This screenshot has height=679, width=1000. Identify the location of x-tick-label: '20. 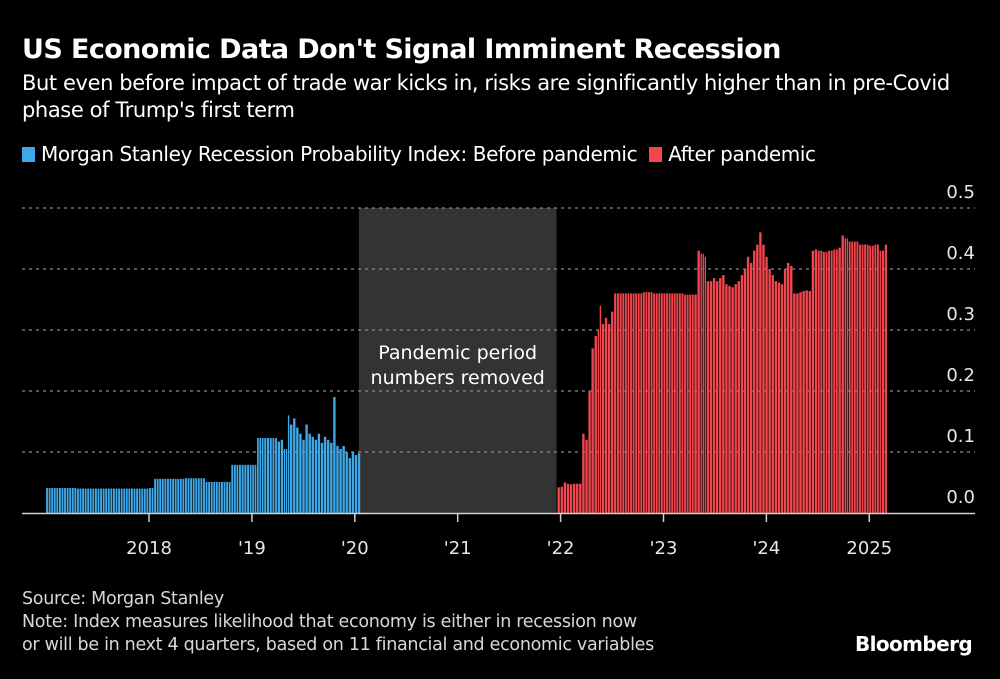
(355, 548).